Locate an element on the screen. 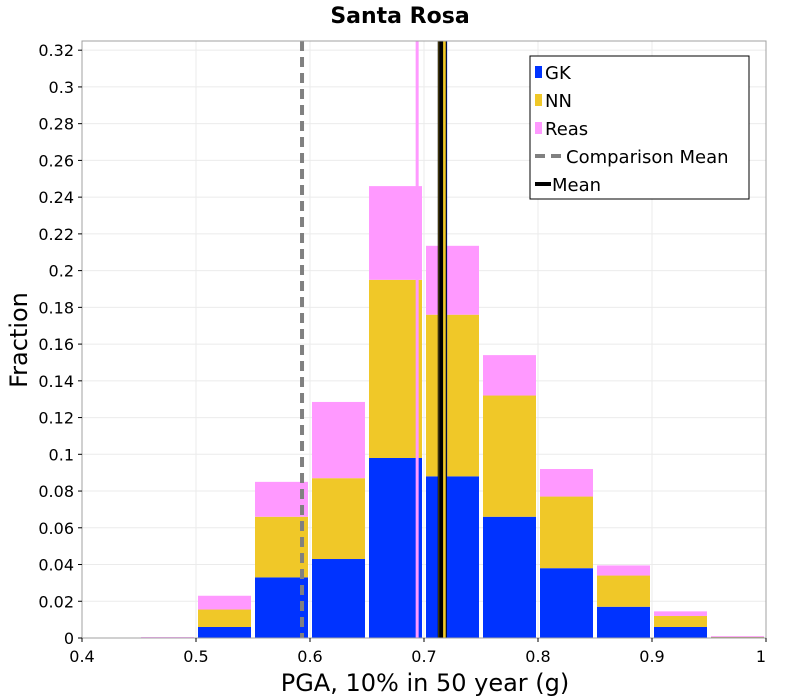  legend: GK NN Reas Comparison Mean Mean is located at coordinates (639, 127).